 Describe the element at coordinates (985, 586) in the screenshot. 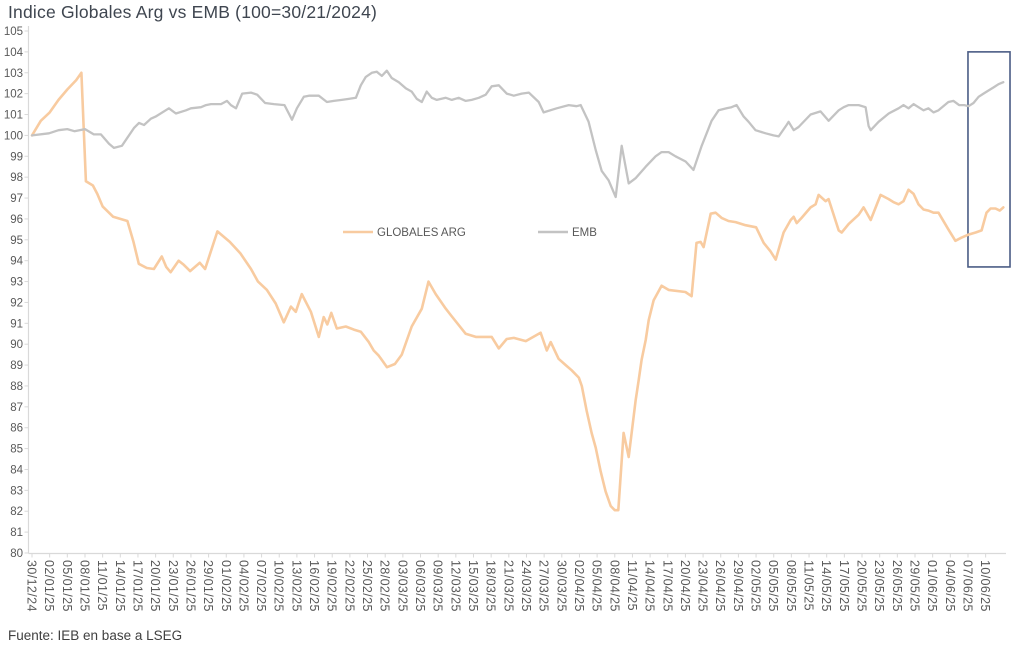

I see `x-tick-label: 10/06/25` at that location.